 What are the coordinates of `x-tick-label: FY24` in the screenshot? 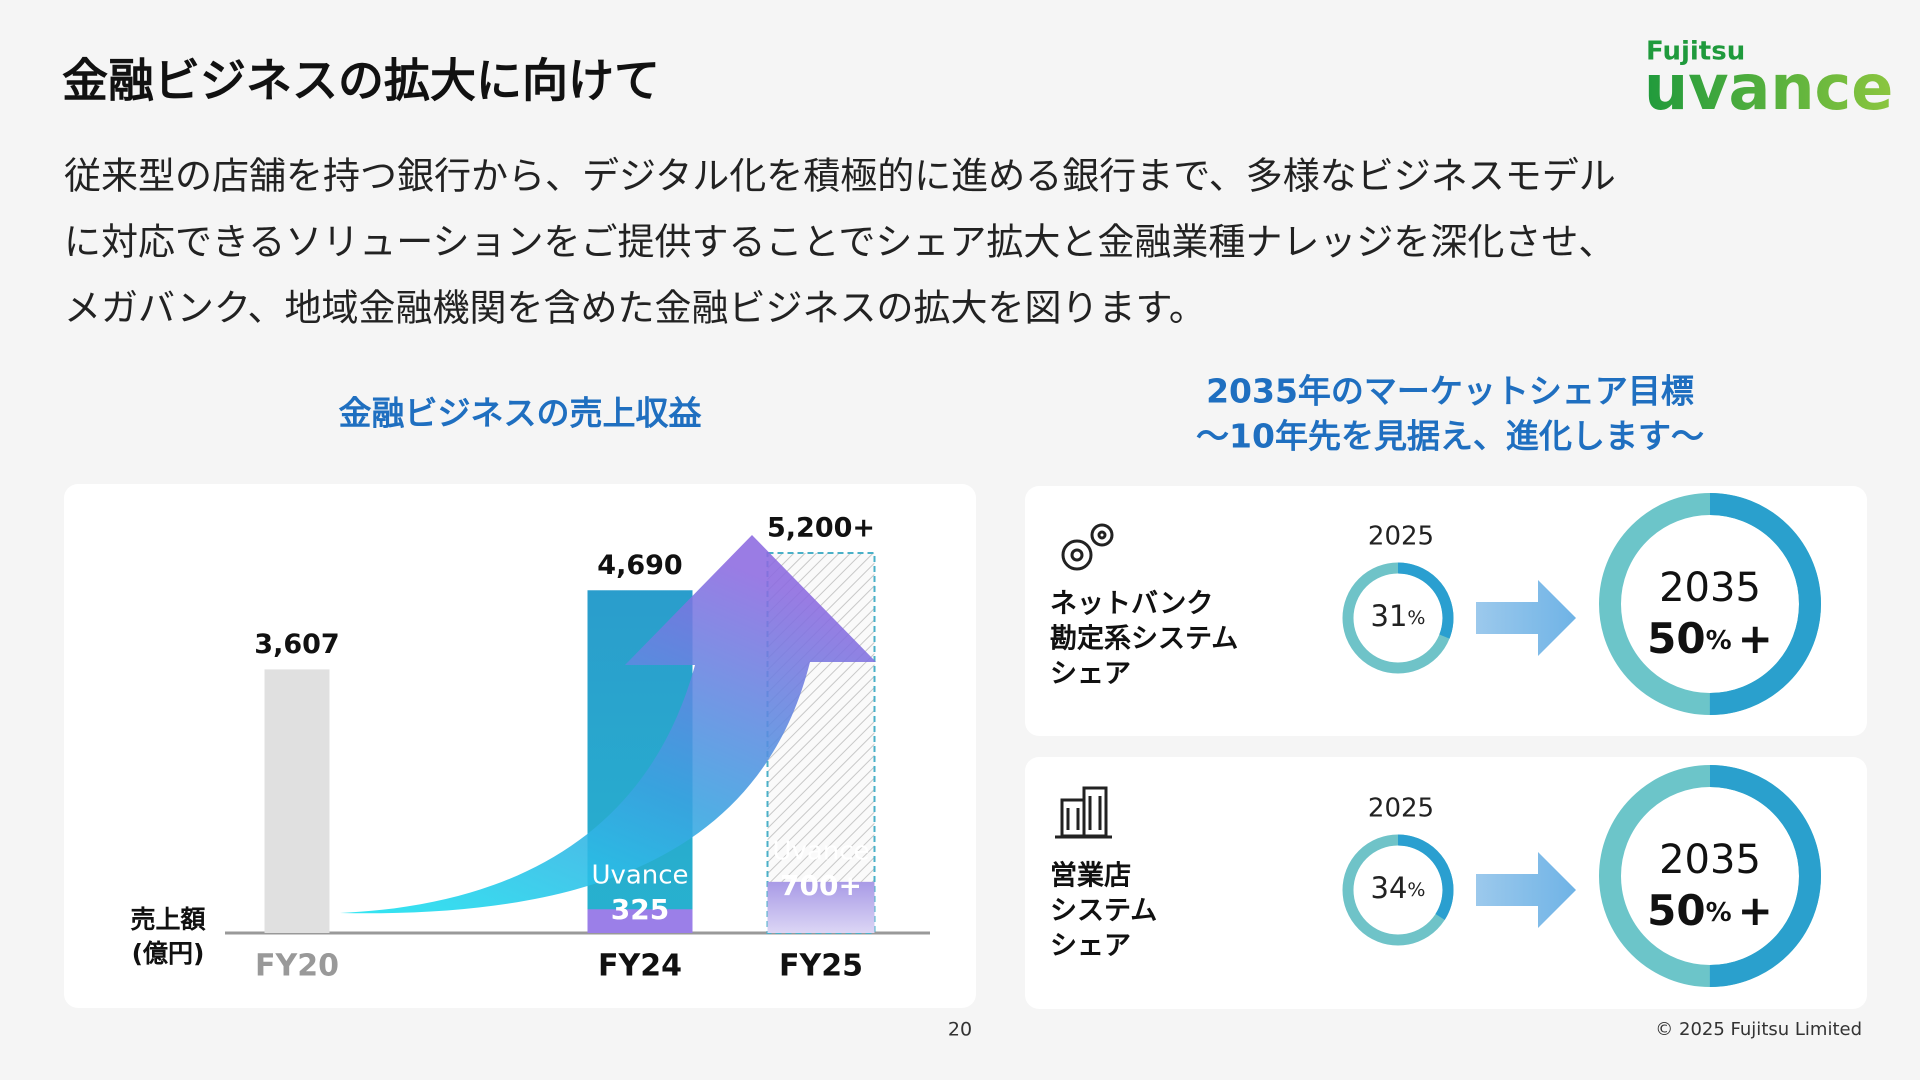 It's located at (640, 966).